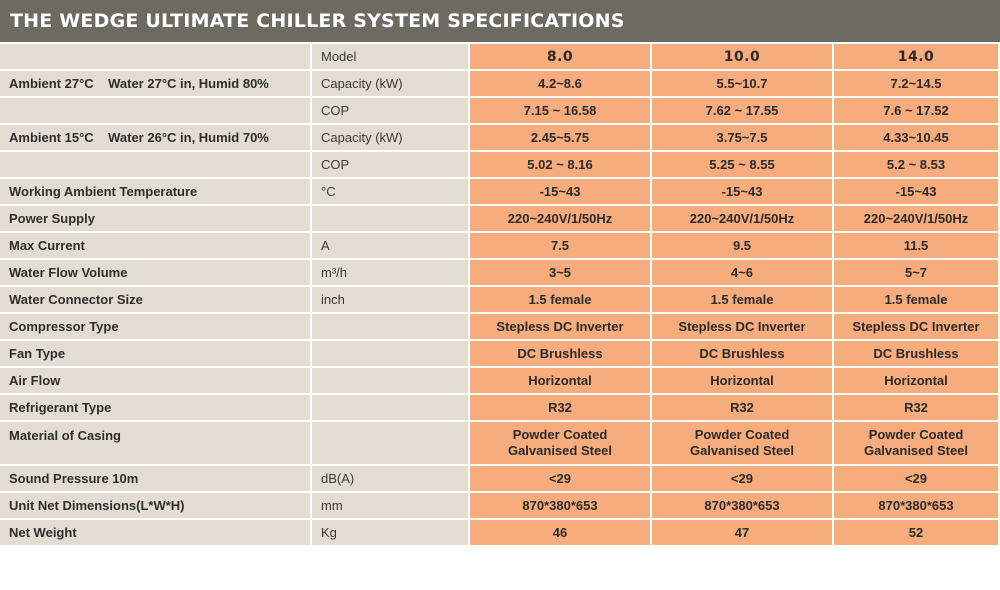 The image size is (1000, 590). I want to click on spec-label: Water Connector Size, so click(156, 300).